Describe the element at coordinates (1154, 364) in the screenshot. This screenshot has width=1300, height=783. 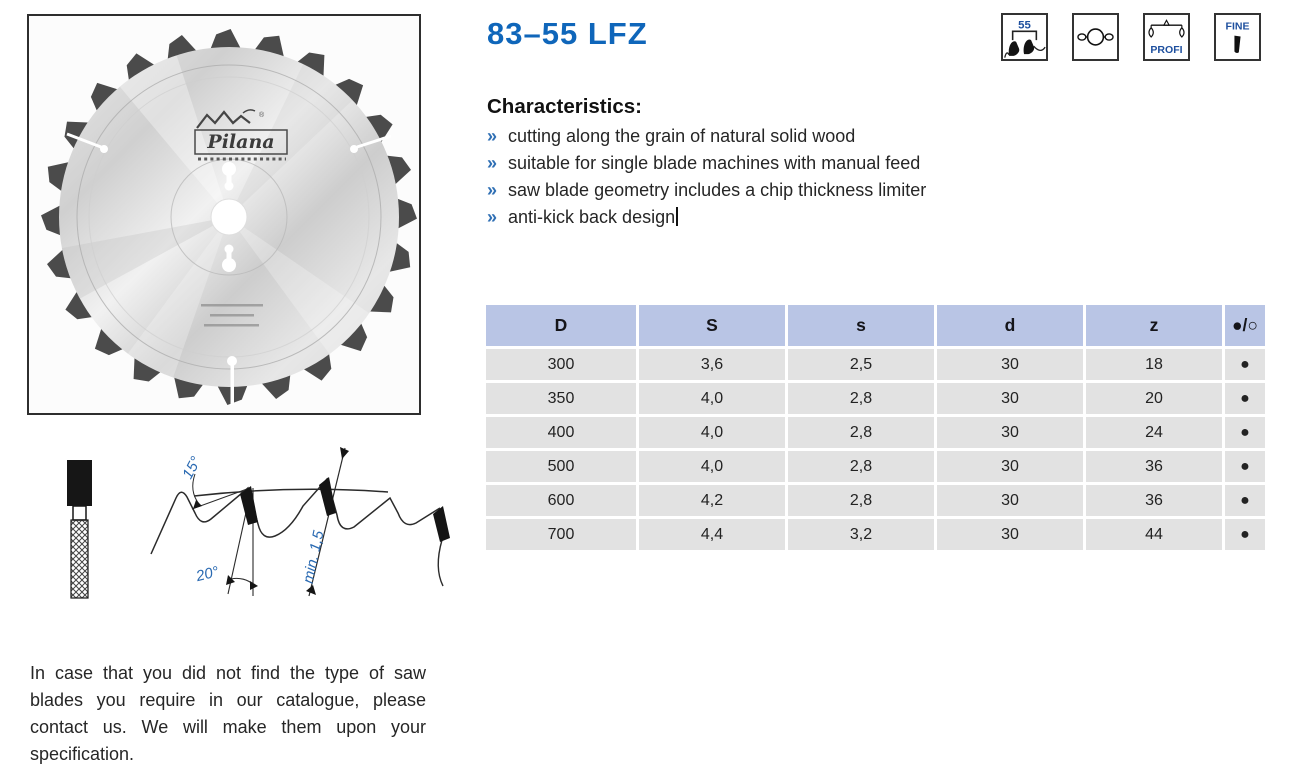
I see `cell-z: 18` at that location.